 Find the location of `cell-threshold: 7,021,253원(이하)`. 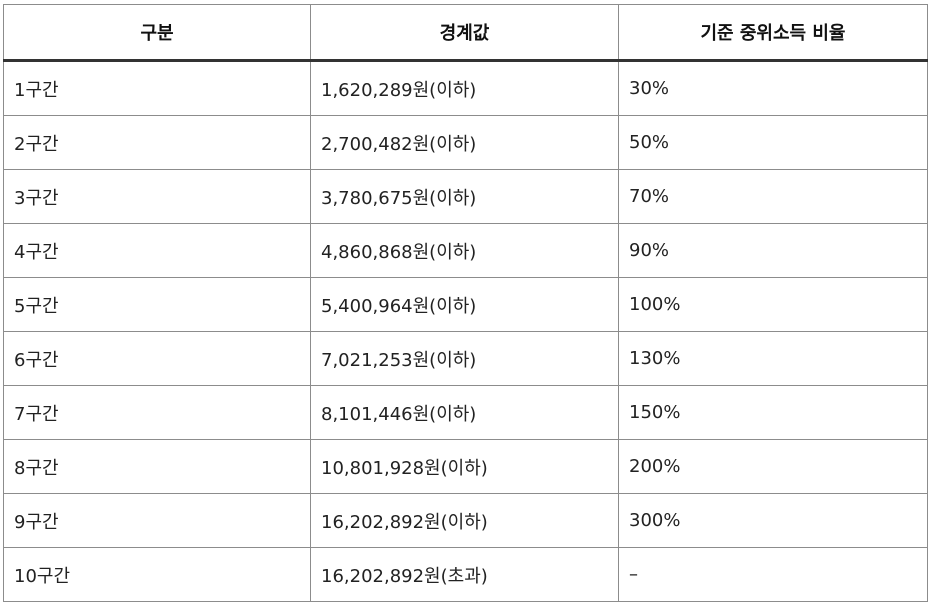

cell-threshold: 7,021,253원(이하) is located at coordinates (464, 358).